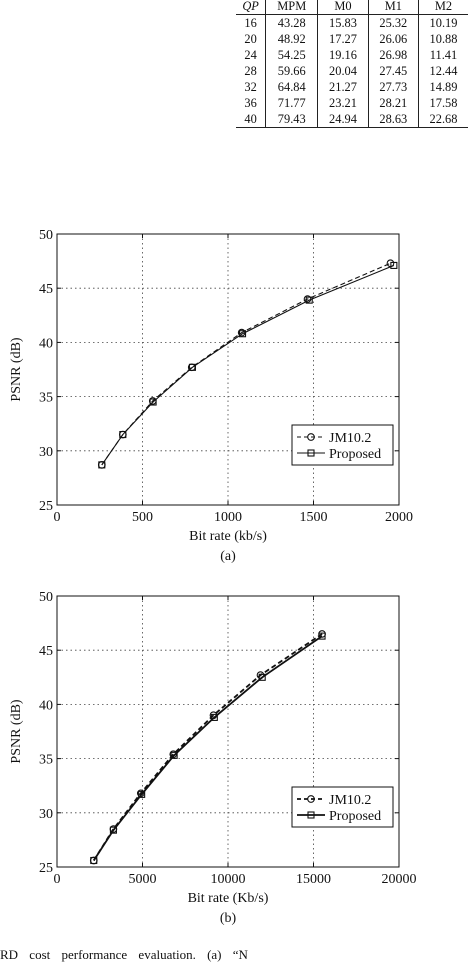  What do you see at coordinates (142, 517) in the screenshot?
I see `x-tick-label: 500` at bounding box center [142, 517].